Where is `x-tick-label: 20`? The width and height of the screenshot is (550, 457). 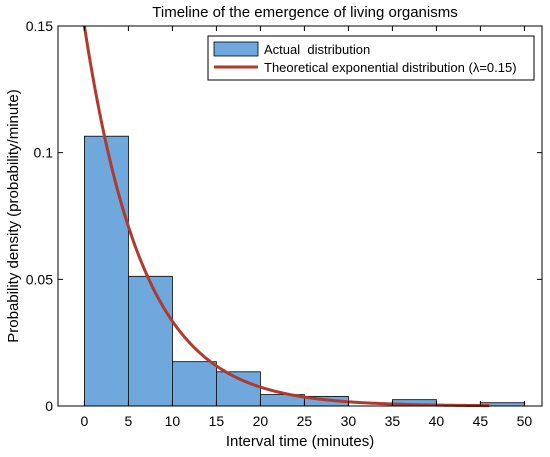 x-tick-label: 20 is located at coordinates (261, 421).